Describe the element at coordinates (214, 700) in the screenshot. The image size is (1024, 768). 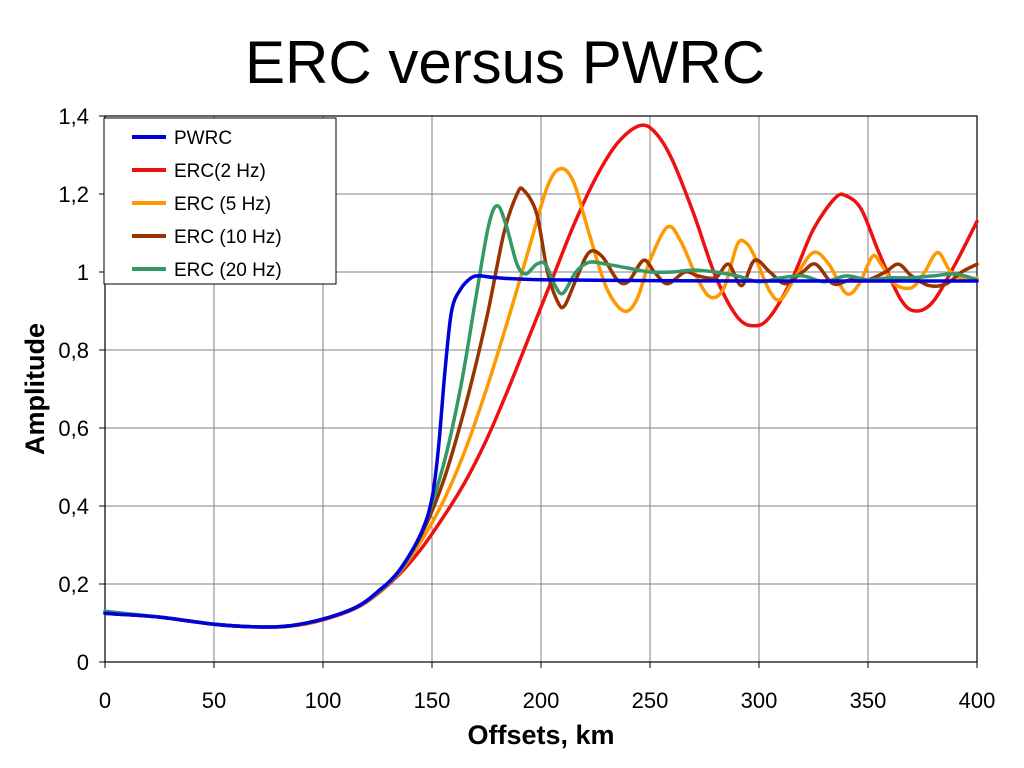
I see `x-tick-label: 50` at that location.